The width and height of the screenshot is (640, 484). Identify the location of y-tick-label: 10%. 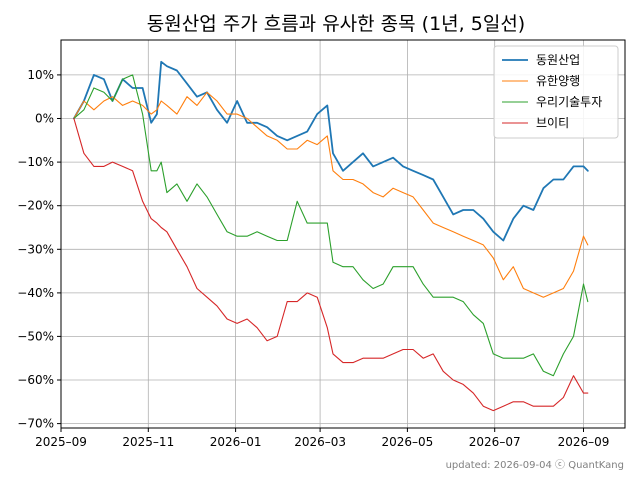
(40, 75).